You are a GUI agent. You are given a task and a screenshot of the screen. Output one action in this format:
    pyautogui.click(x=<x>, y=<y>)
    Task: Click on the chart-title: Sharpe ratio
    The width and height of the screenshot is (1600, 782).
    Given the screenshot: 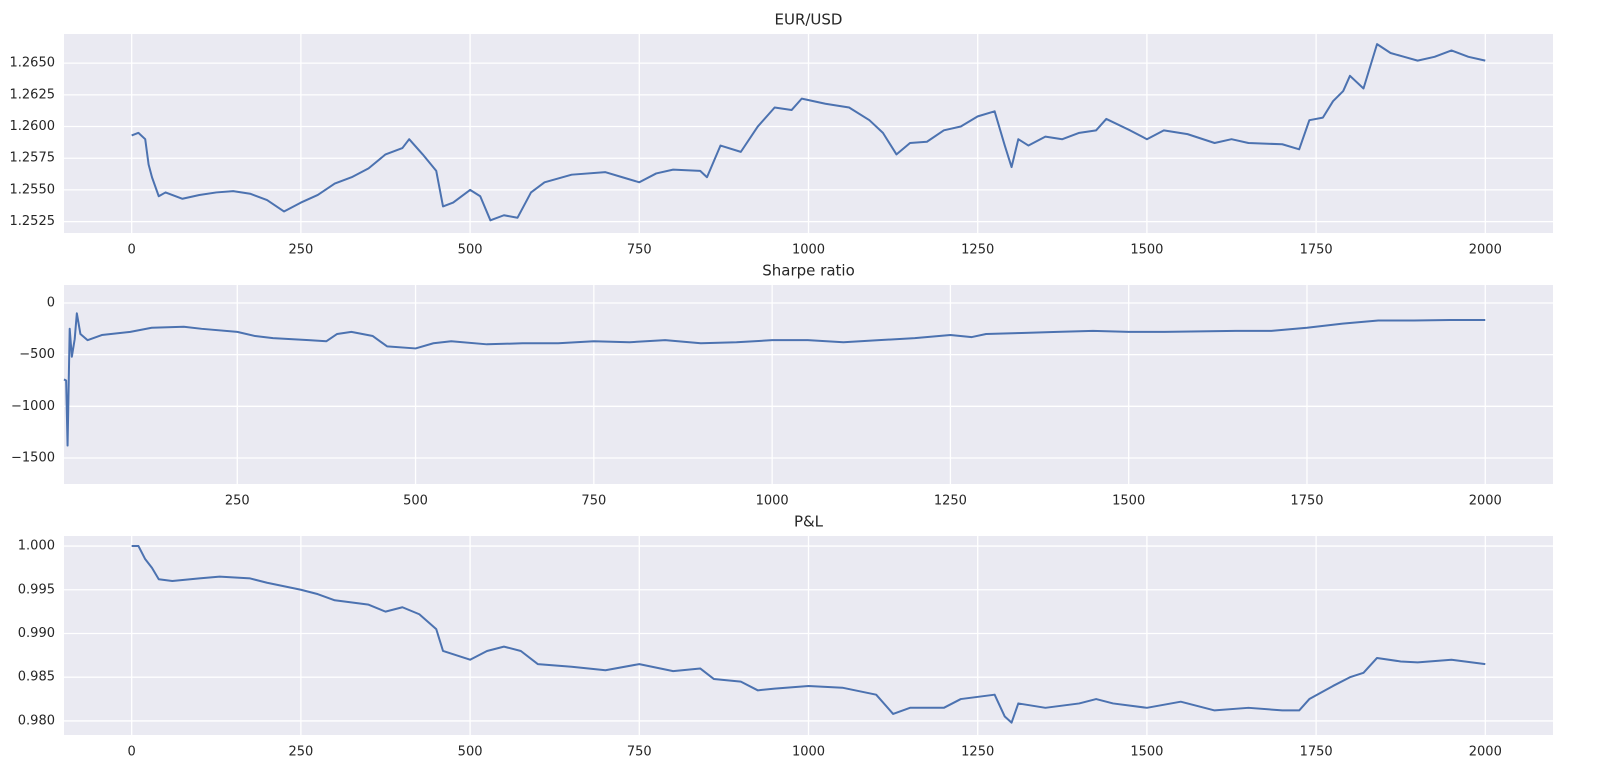 What is the action you would take?
    pyautogui.click(x=808, y=271)
    